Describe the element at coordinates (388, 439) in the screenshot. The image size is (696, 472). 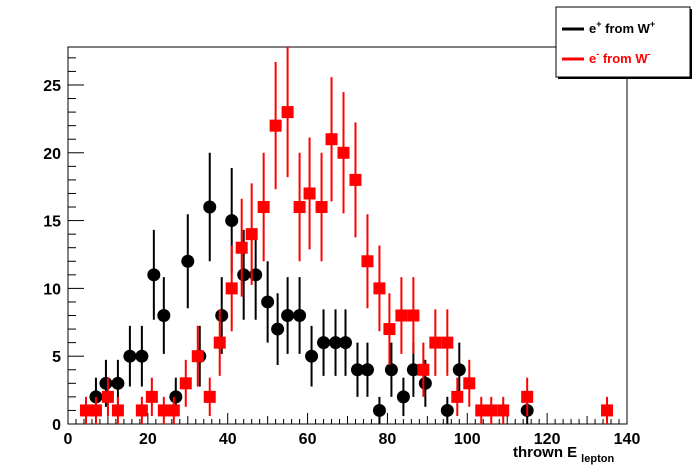
I see `x-tick-label: 80` at that location.